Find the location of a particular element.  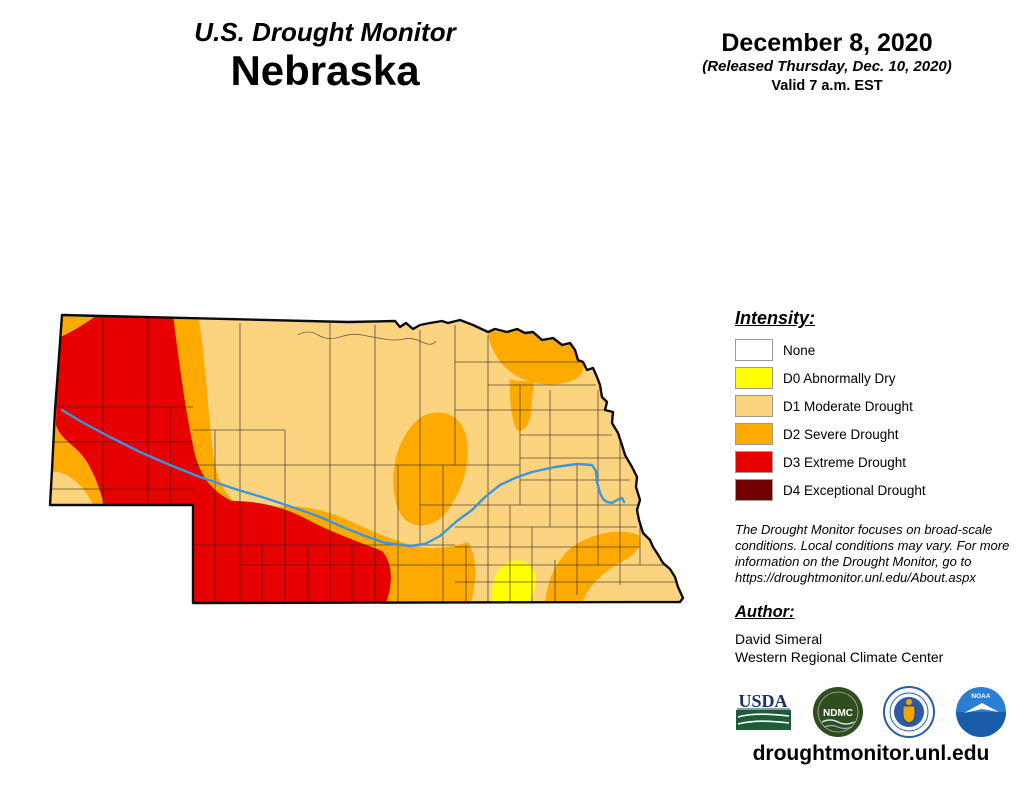

none-swatch is located at coordinates (754, 350).